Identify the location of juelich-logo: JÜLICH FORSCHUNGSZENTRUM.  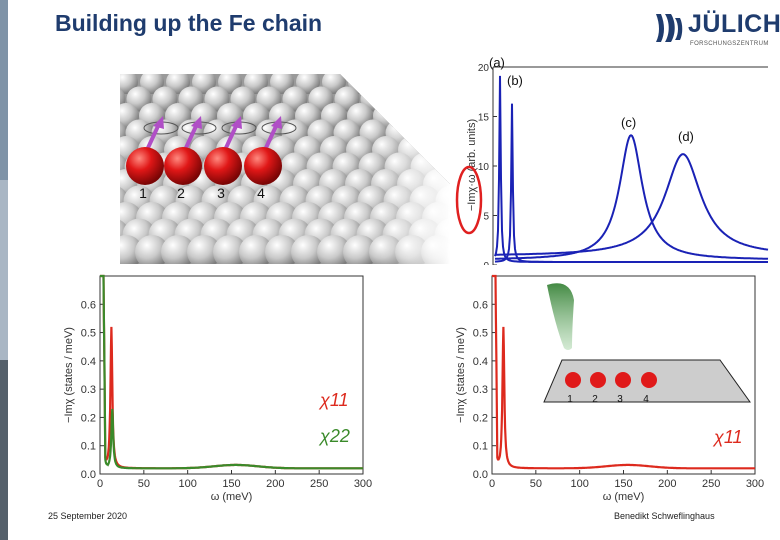
(715, 30).